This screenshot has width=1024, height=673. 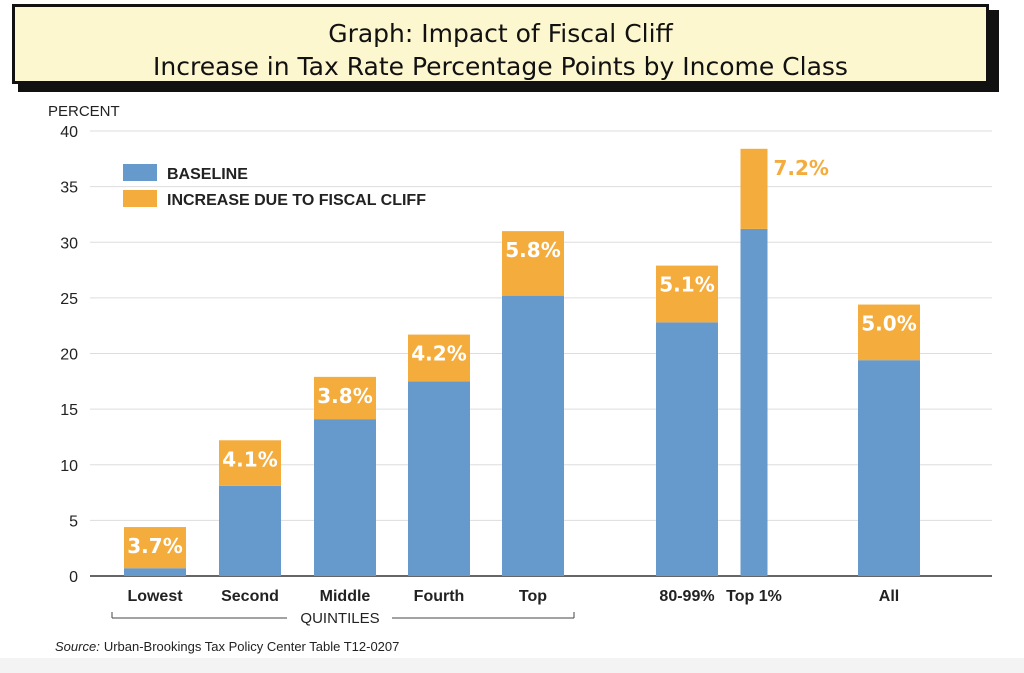 What do you see at coordinates (500, 33) in the screenshot?
I see `chart-title: Graph: Impact of Fiscal Cliff` at bounding box center [500, 33].